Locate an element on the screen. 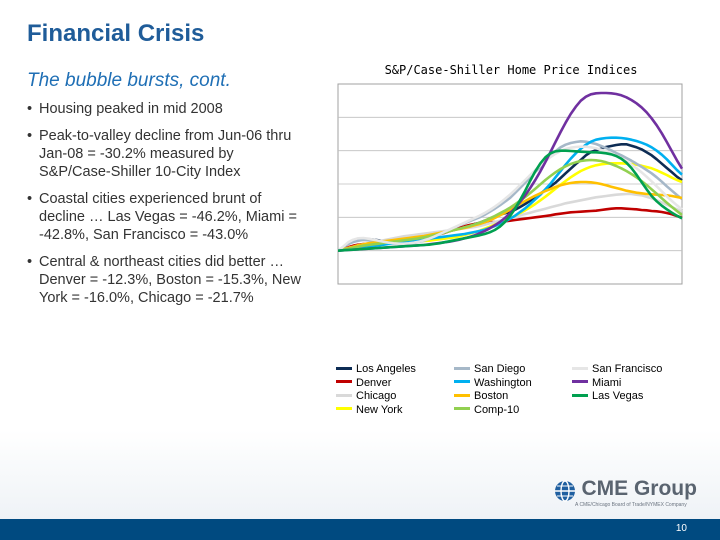 This screenshot has width=720, height=540. footer-bar: 10 is located at coordinates (360, 529).